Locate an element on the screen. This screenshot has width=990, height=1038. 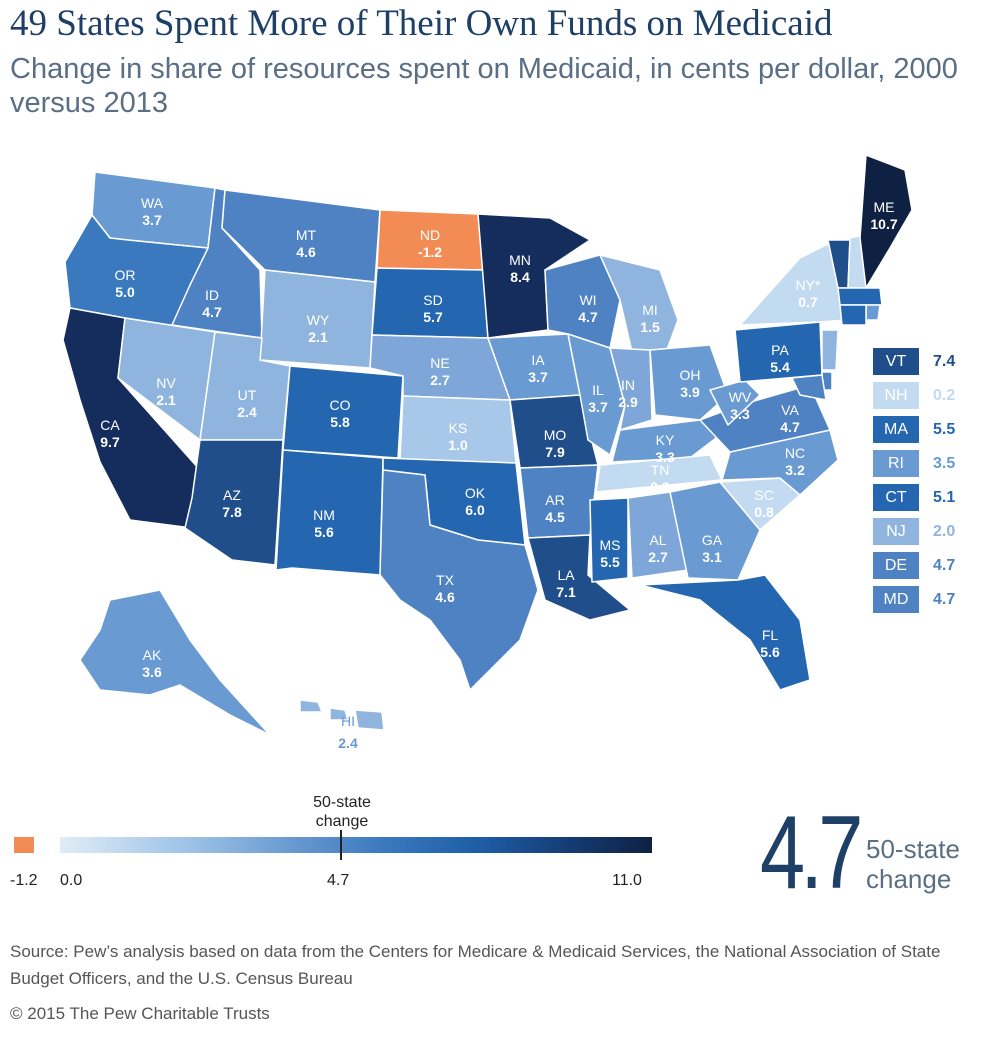
state-value-nc: 3.2 is located at coordinates (795, 470).